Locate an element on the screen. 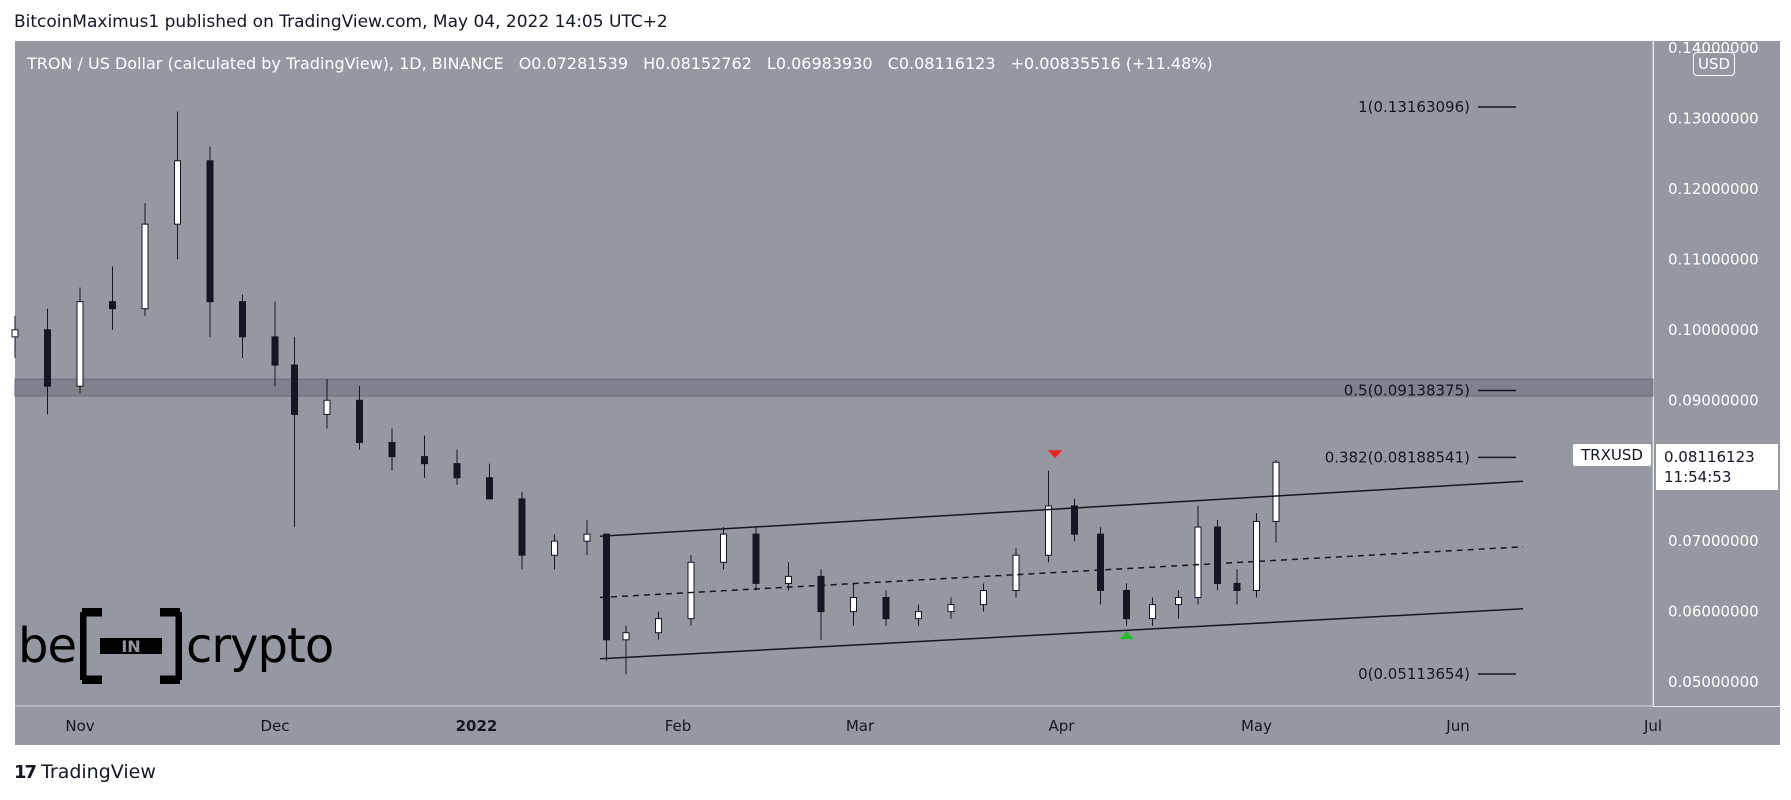 The height and width of the screenshot is (800, 1791). channel-middle-line is located at coordinates (1061, 572).